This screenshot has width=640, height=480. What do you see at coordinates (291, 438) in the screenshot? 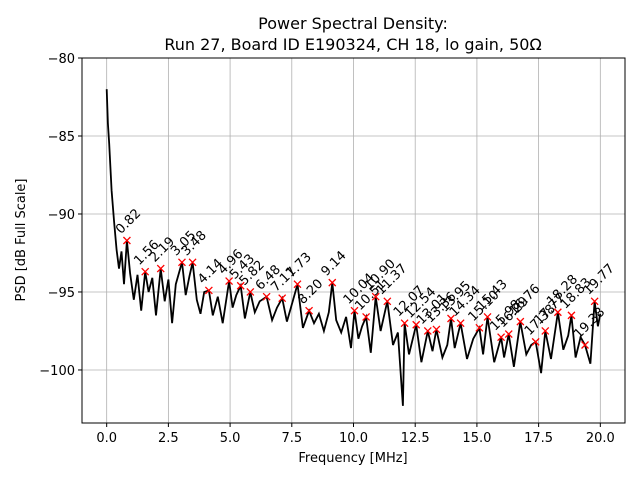
I see `x-tick-label: 7.5` at bounding box center [291, 438].